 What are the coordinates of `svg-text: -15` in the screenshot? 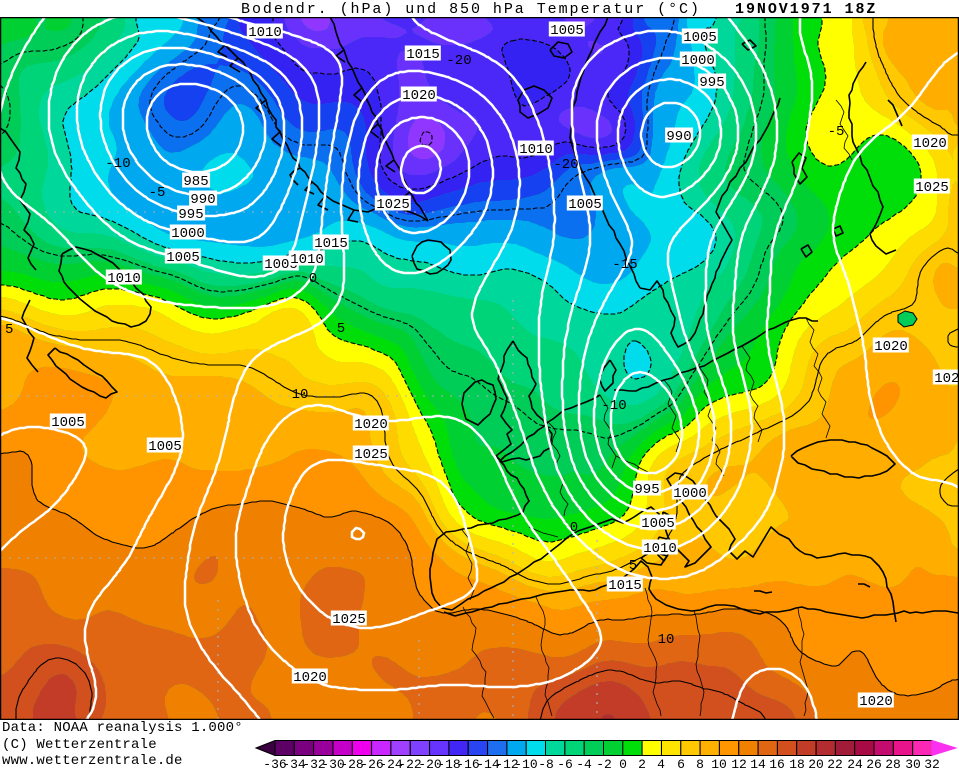 It's located at (624, 265).